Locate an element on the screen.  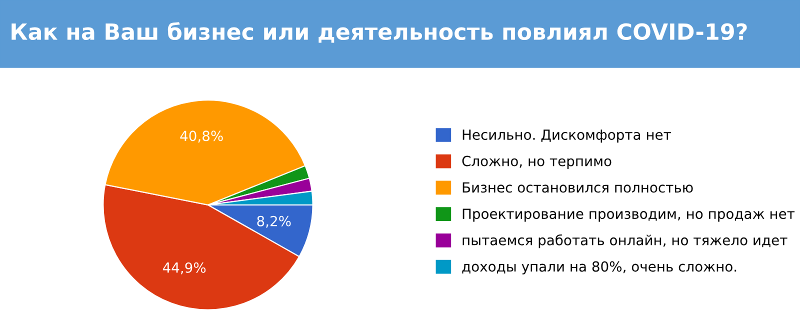
legend-label: пытаемся работать онлайн, но тяжело идет is located at coordinates (625, 241).